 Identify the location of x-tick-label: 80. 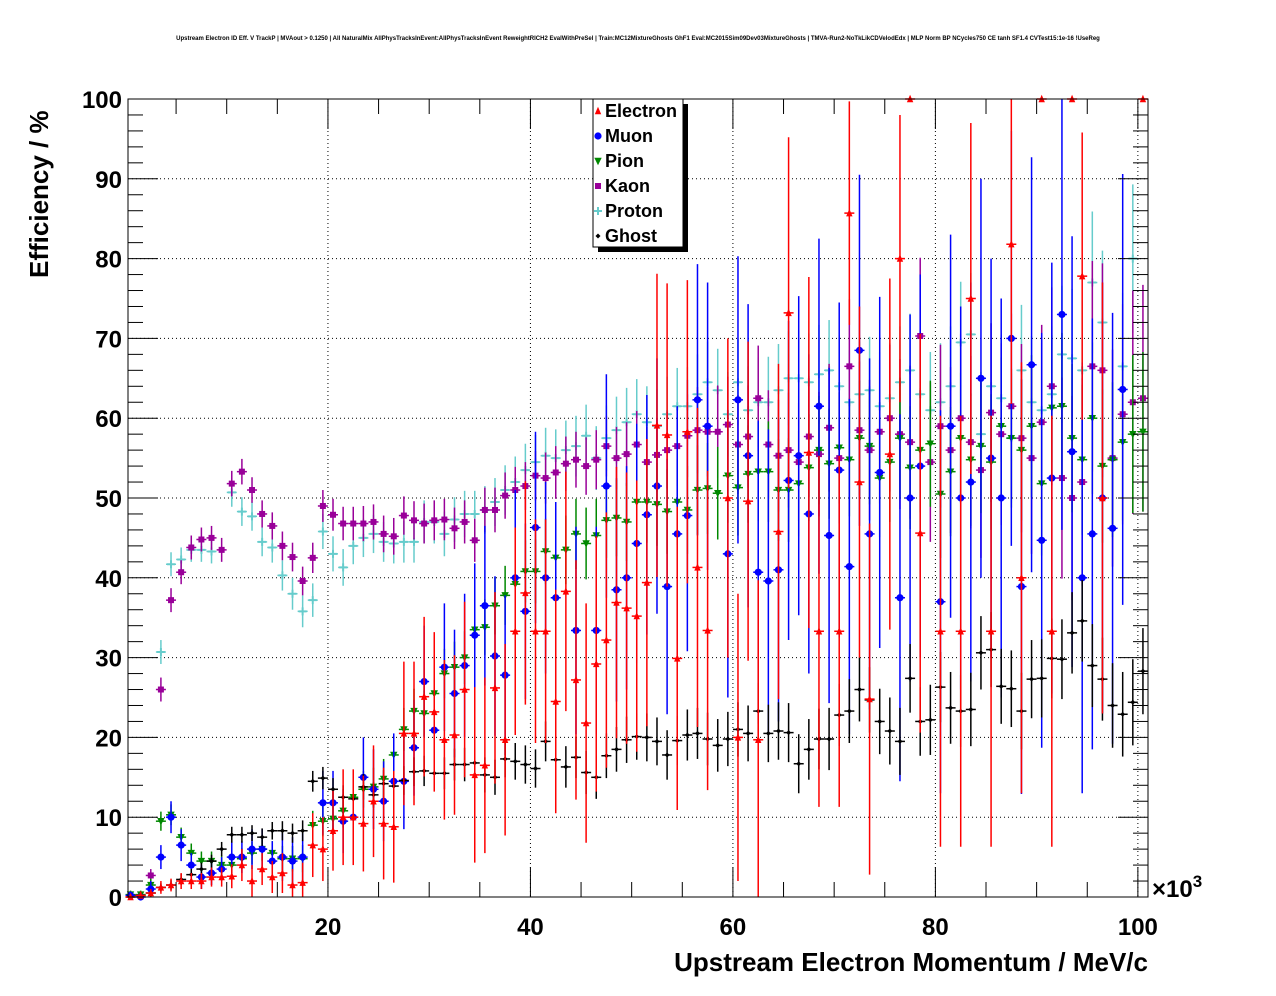
(935, 927).